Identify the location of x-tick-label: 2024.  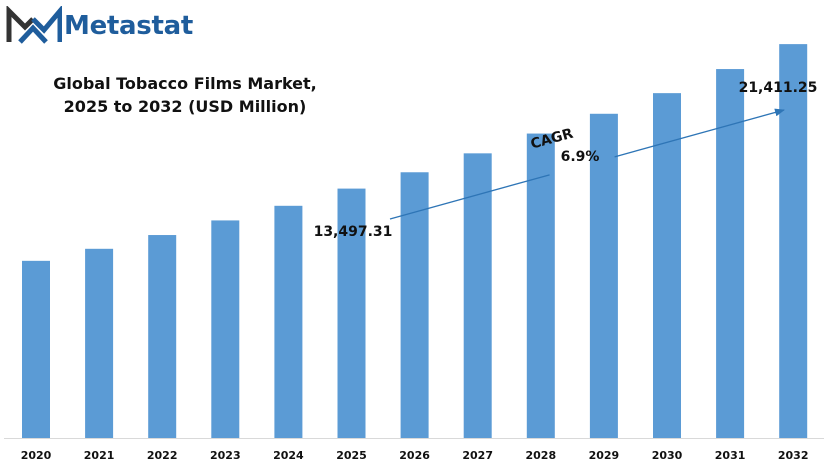
(288, 455).